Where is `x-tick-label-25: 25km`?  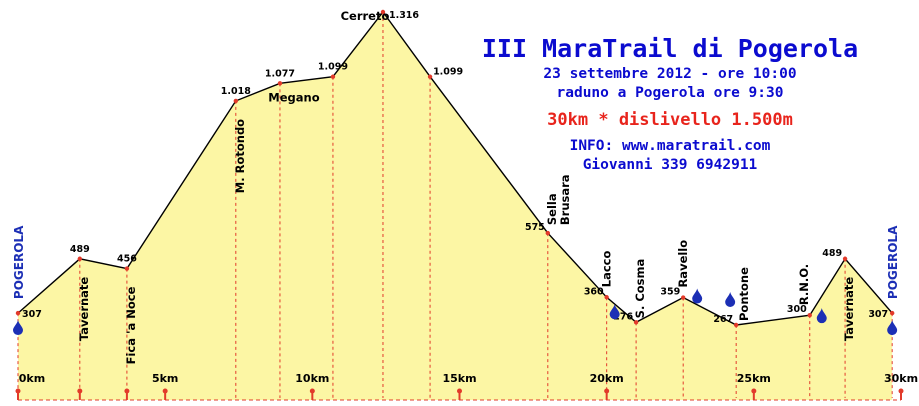
x-tick-label-25: 25km is located at coordinates (754, 378).